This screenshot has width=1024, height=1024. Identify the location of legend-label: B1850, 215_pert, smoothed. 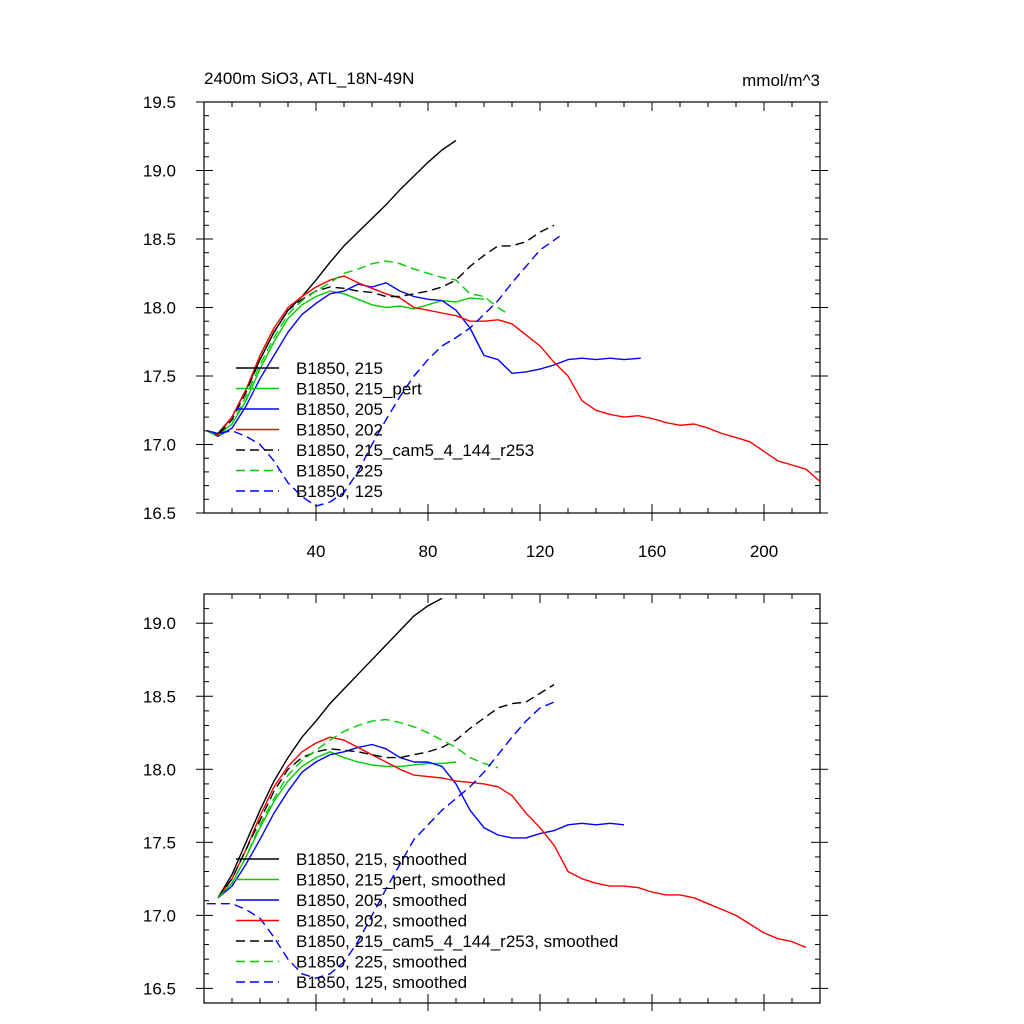
(401, 880).